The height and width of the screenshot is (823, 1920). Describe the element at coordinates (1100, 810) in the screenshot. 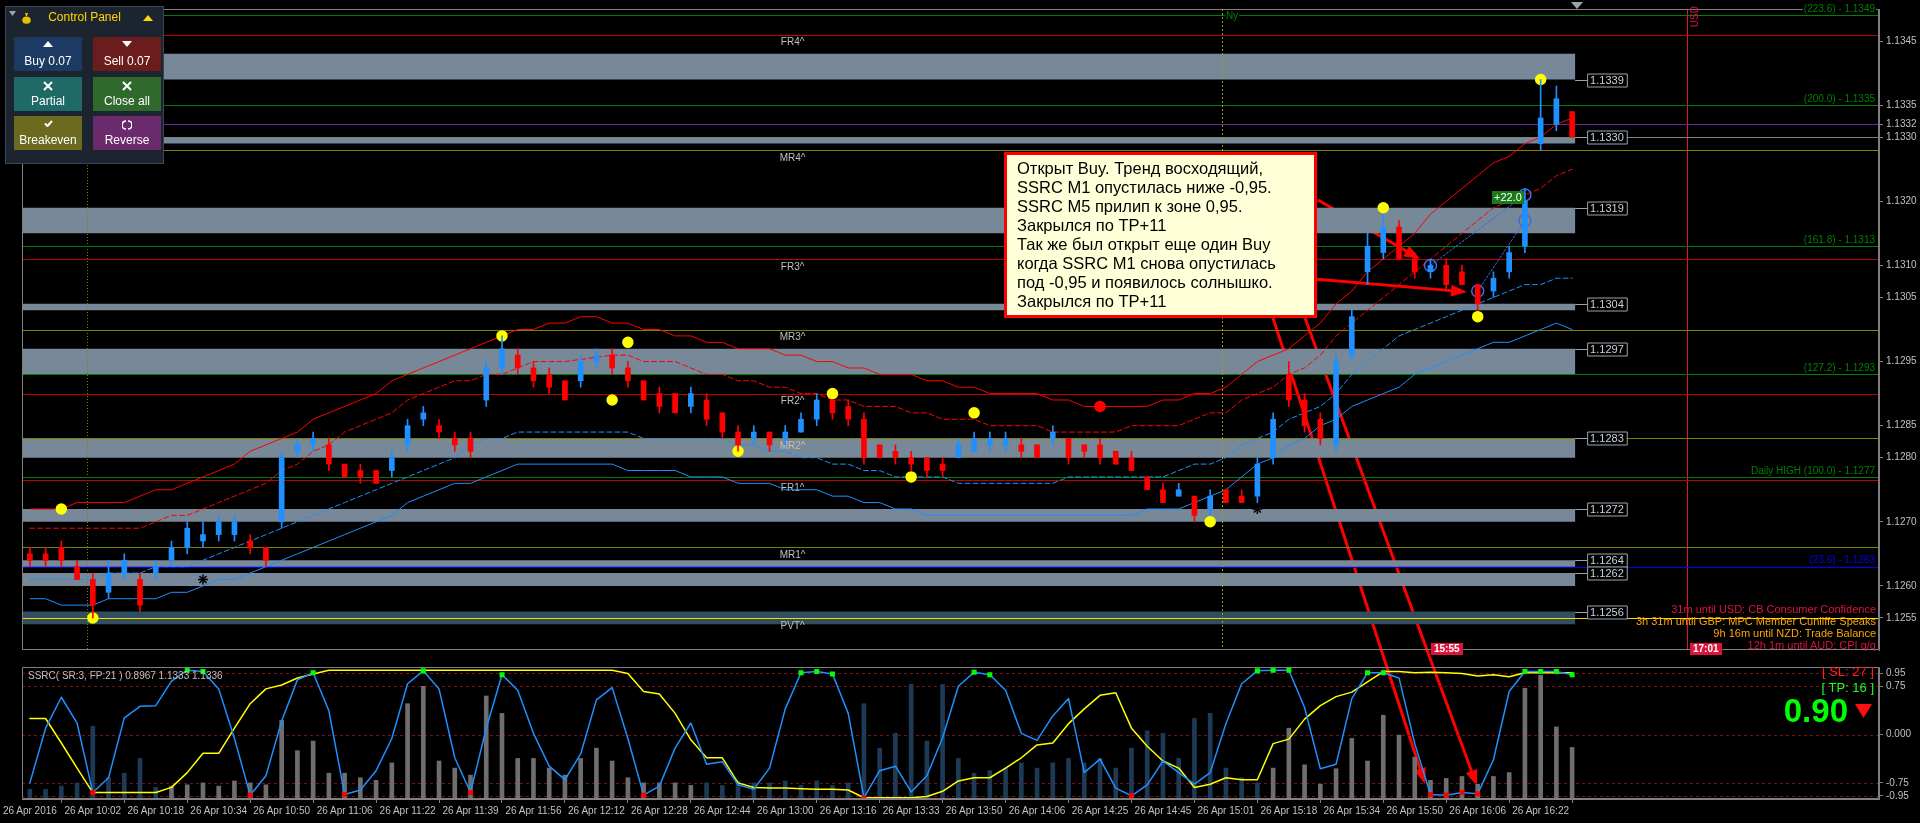

I see `x-tick-label: 26 Apr 14:25` at that location.